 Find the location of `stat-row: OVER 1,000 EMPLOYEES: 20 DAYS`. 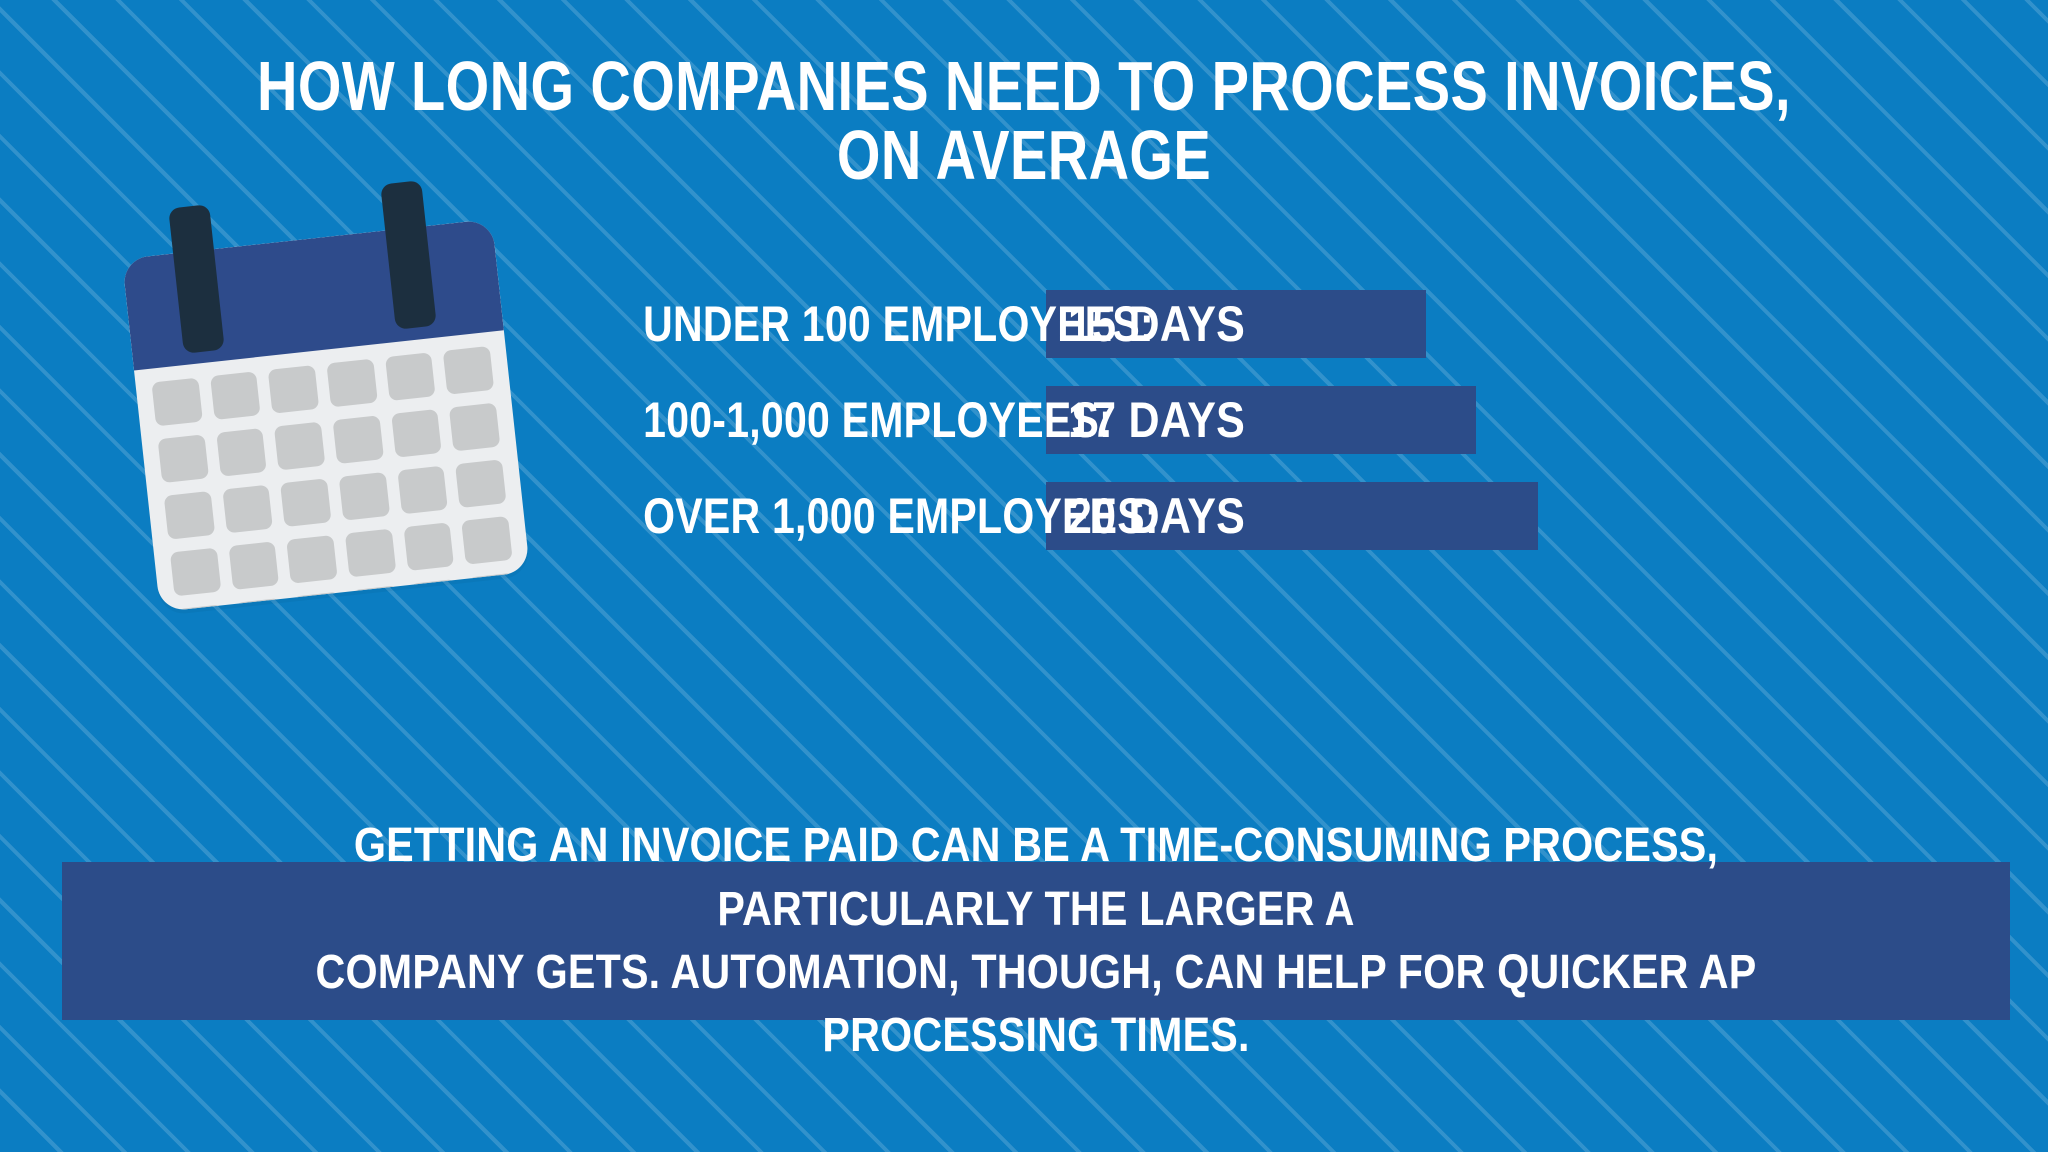

stat-row: OVER 1,000 EMPLOYEES: 20 DAYS is located at coordinates (1270, 516).